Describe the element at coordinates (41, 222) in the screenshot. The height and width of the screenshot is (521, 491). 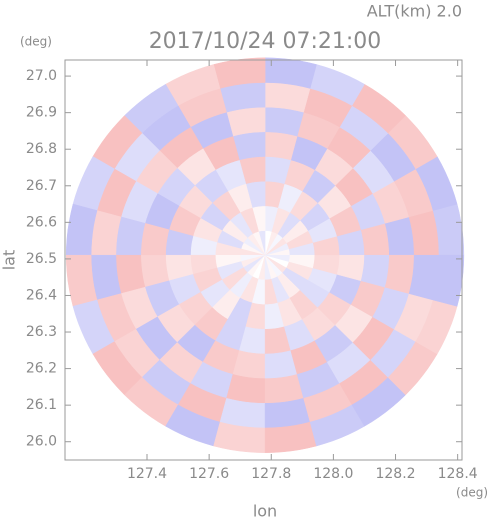
I see `y-tick-label: 26.6` at that location.